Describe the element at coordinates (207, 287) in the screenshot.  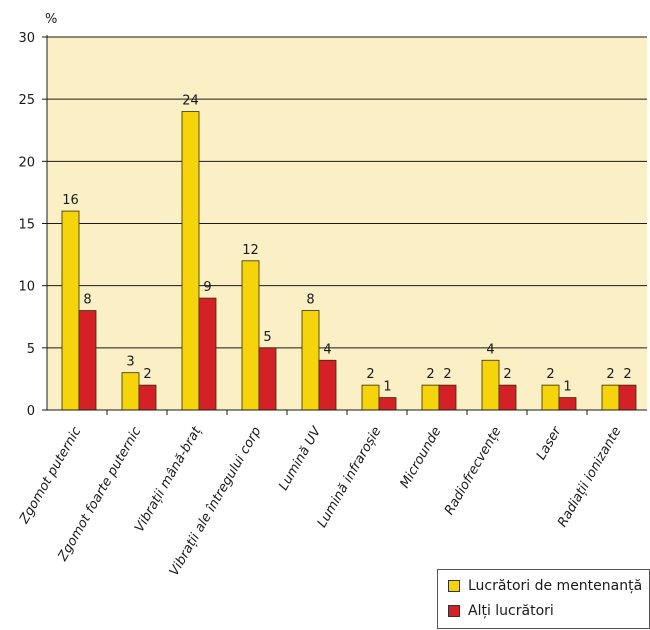
I see `data-label: 9` at that location.